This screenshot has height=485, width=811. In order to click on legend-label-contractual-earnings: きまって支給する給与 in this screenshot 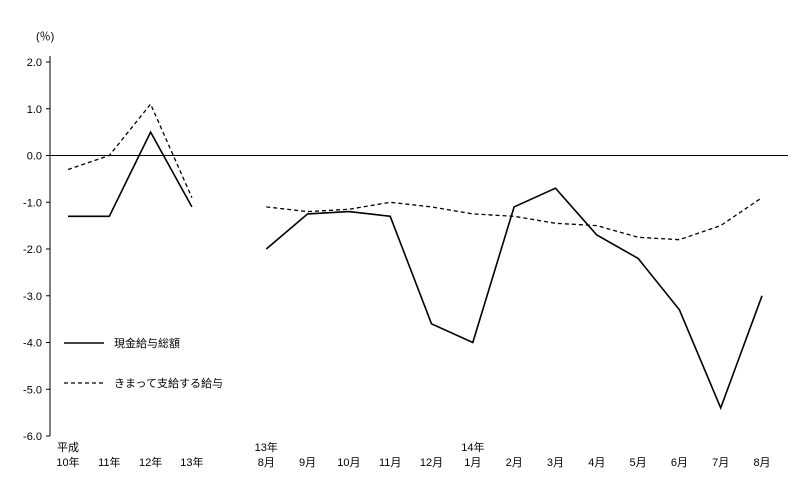, I will do `click(169, 384)`.